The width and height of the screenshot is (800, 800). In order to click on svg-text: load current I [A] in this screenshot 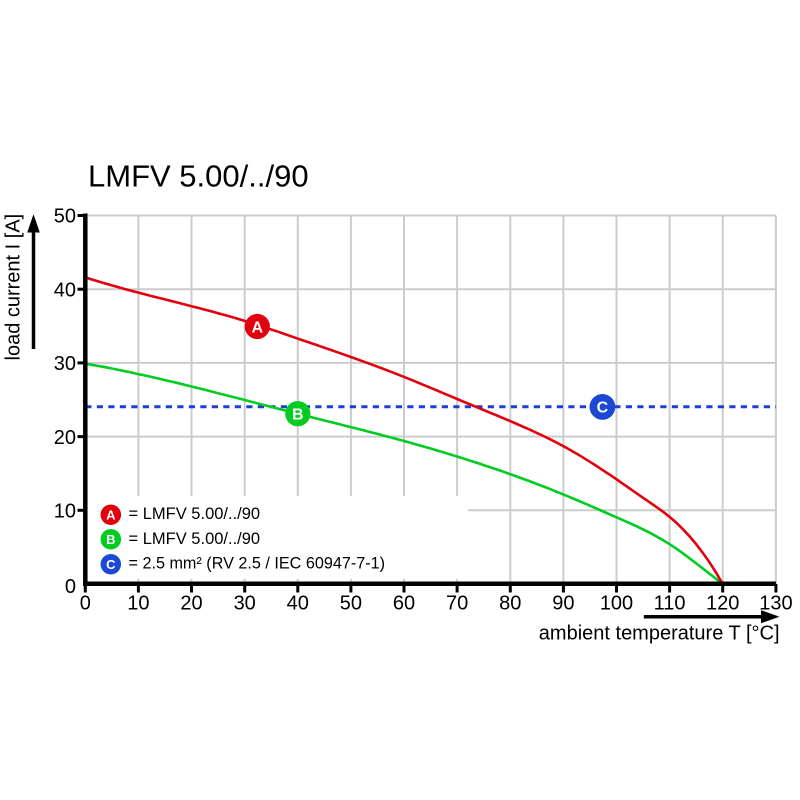, I will do `click(14, 287)`.